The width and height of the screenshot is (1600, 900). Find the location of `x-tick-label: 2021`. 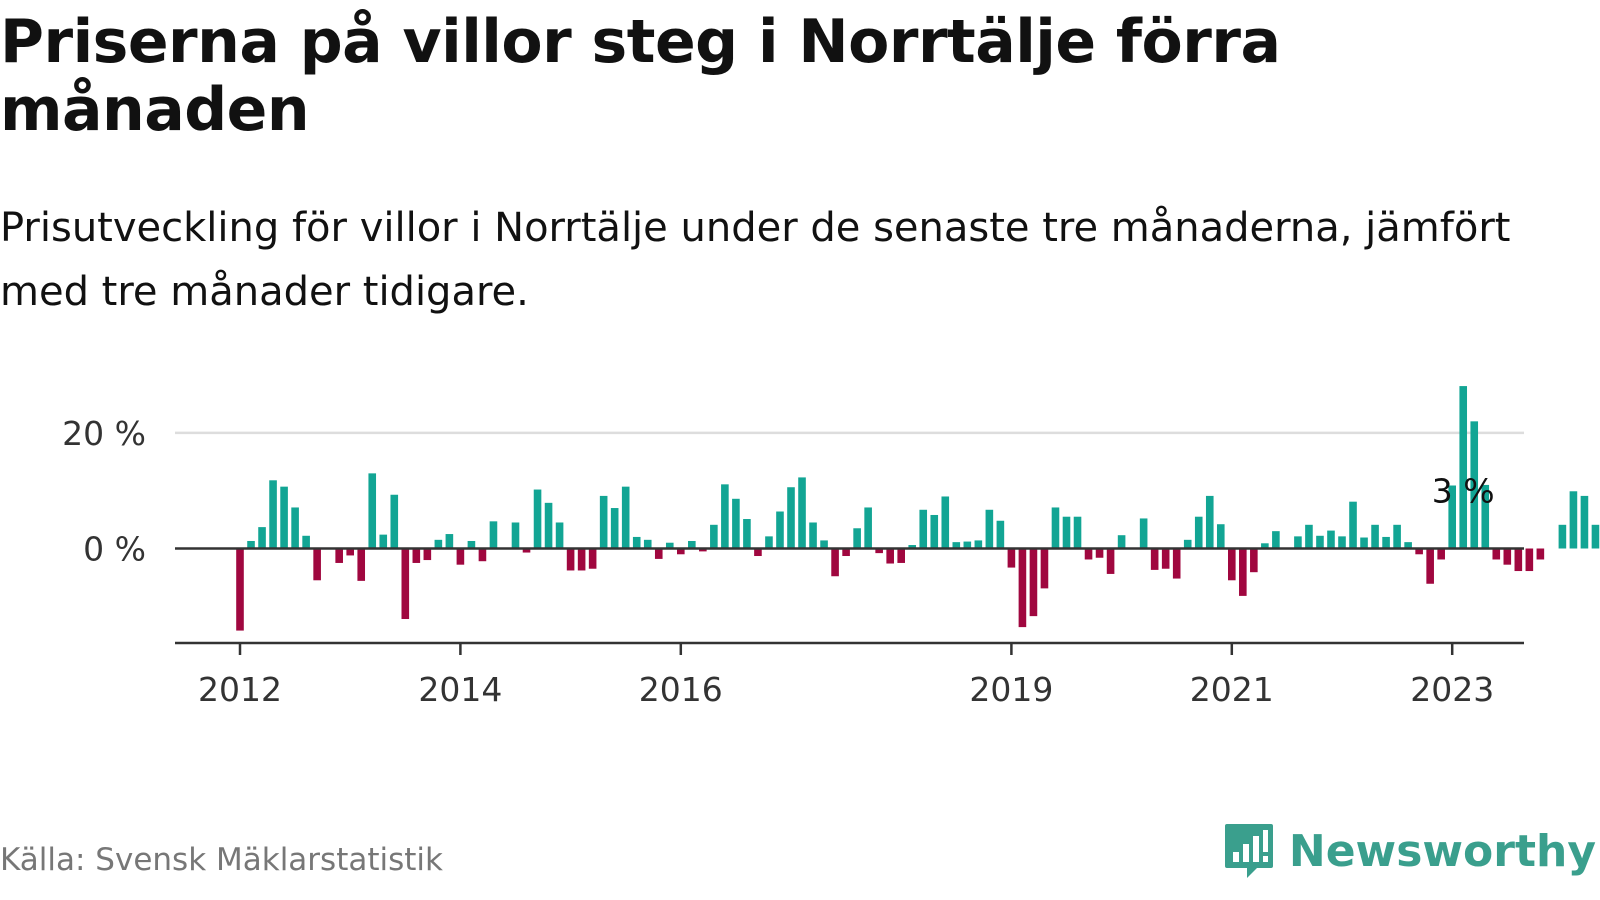

x-tick-label: 2021 is located at coordinates (1232, 689).